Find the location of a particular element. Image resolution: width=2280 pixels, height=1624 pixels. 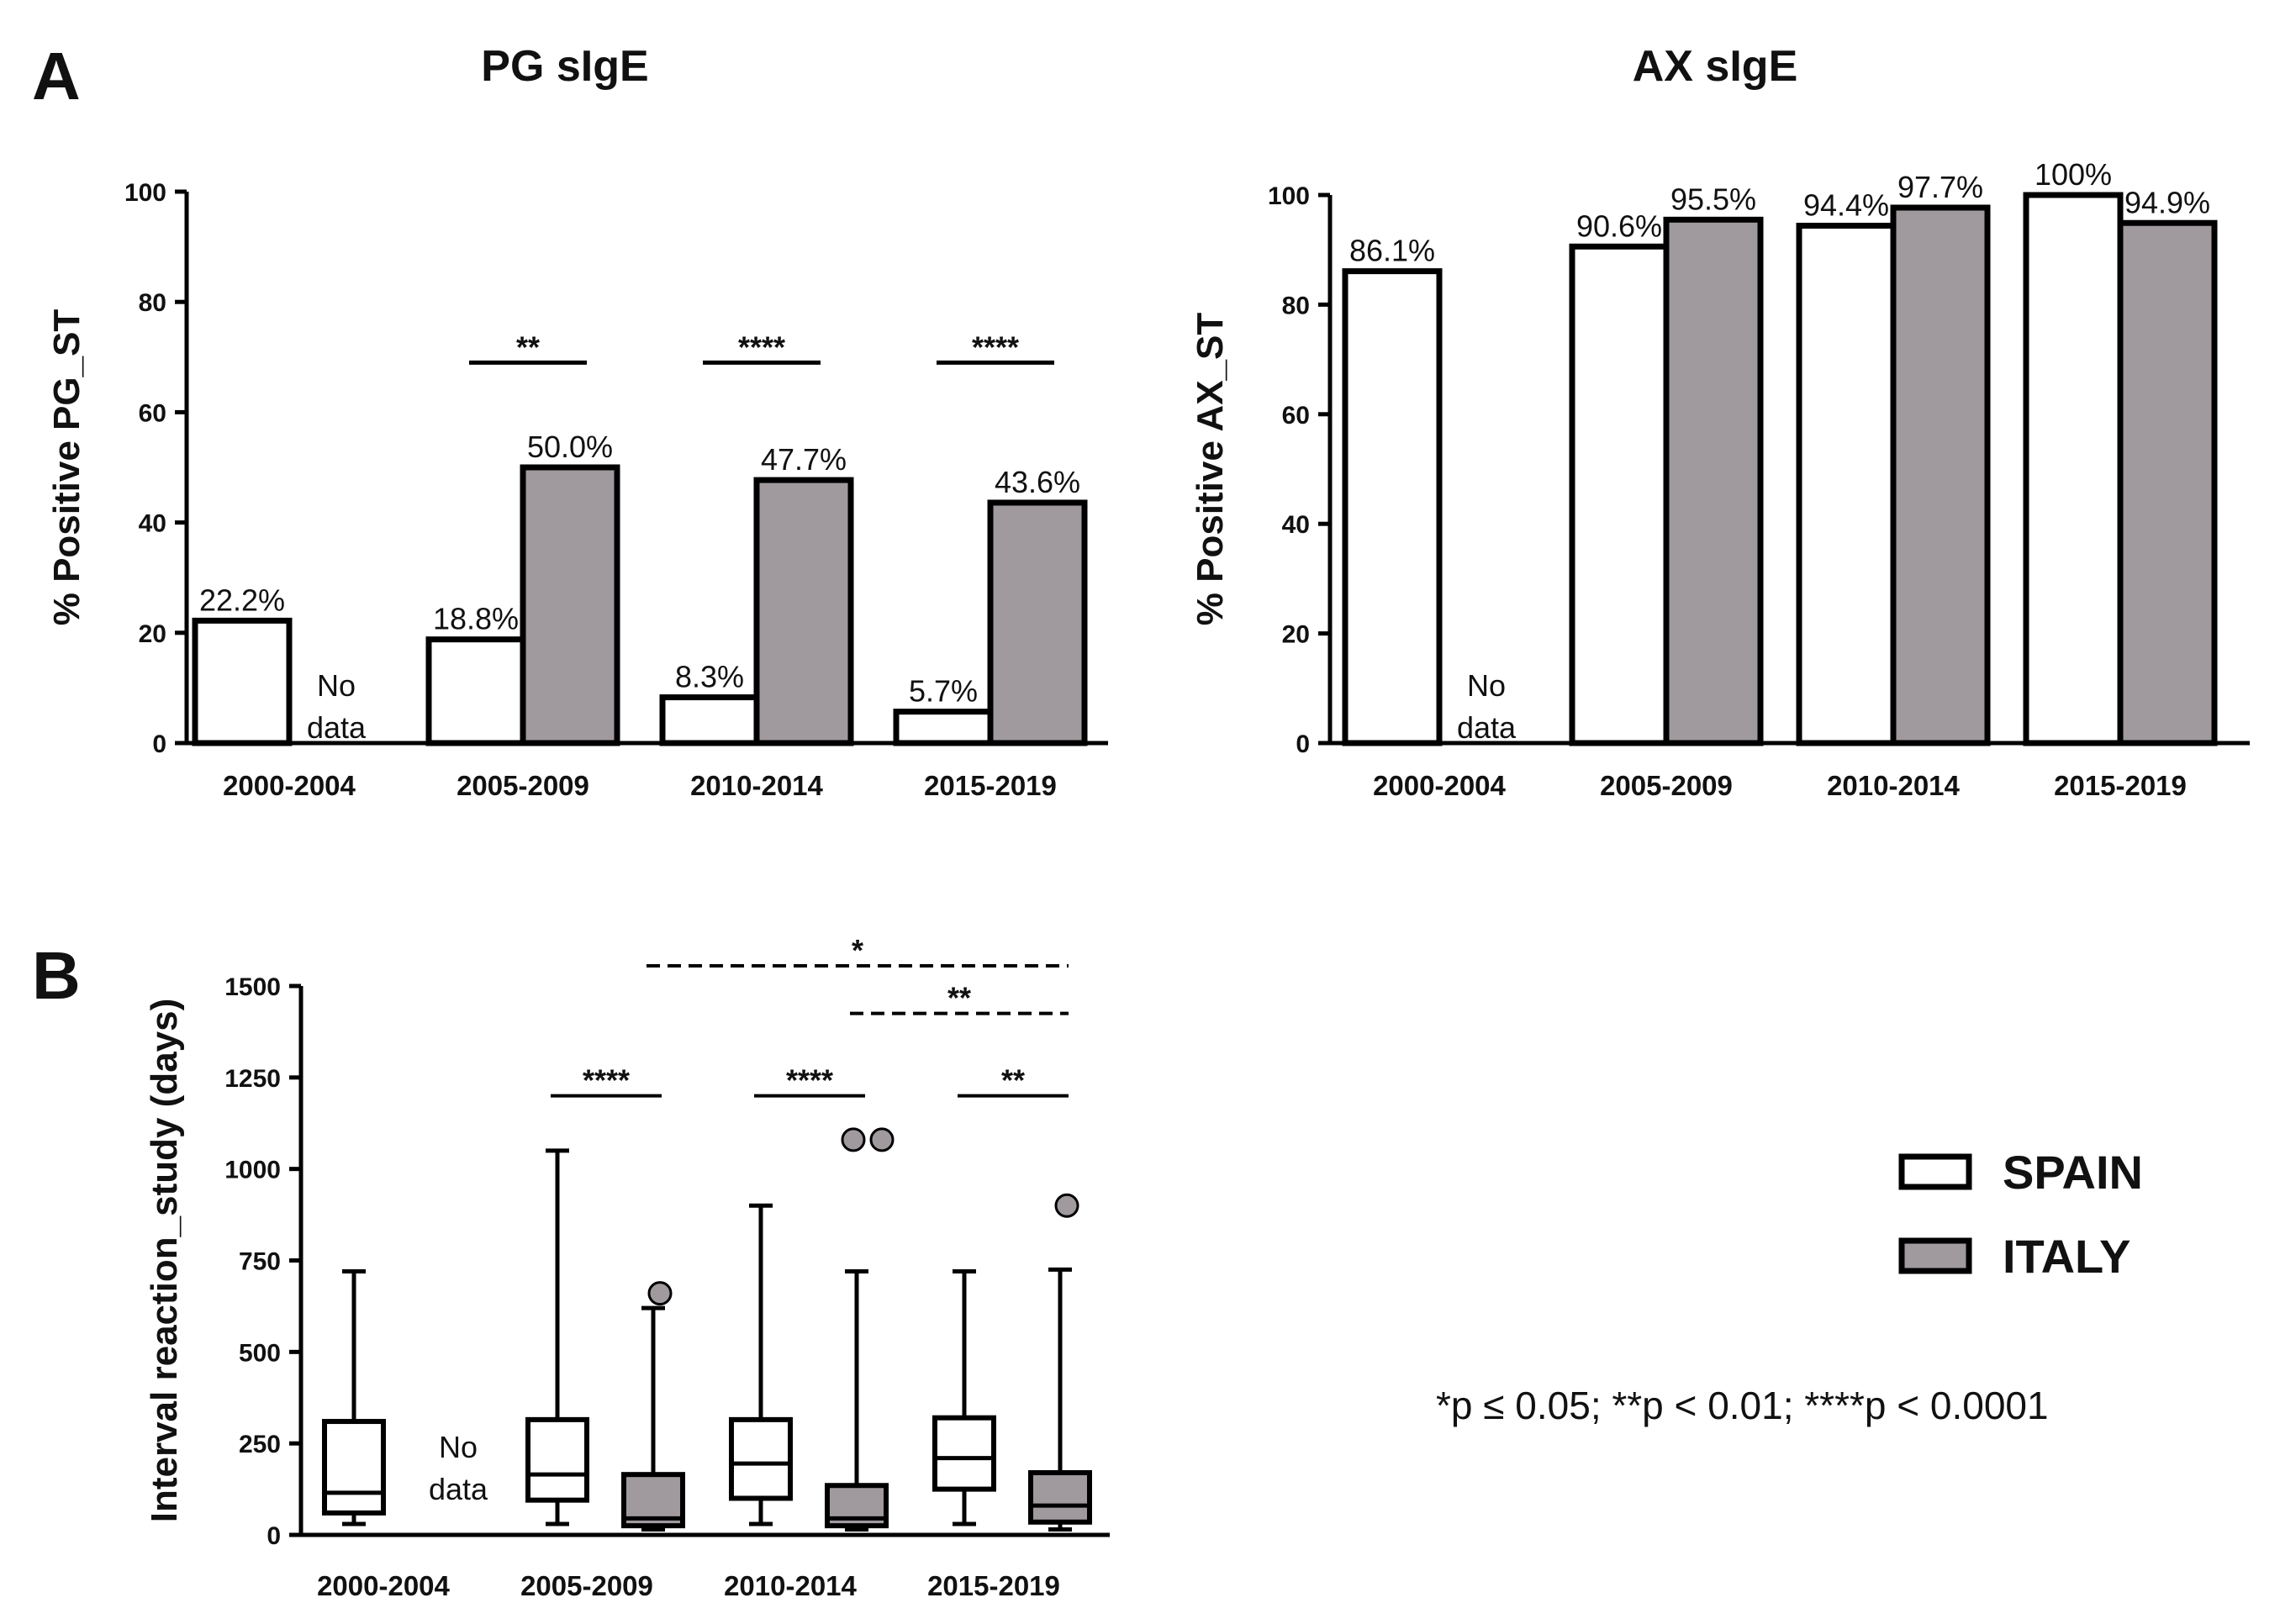

pg-y-tick-label: 100 is located at coordinates (145, 193).